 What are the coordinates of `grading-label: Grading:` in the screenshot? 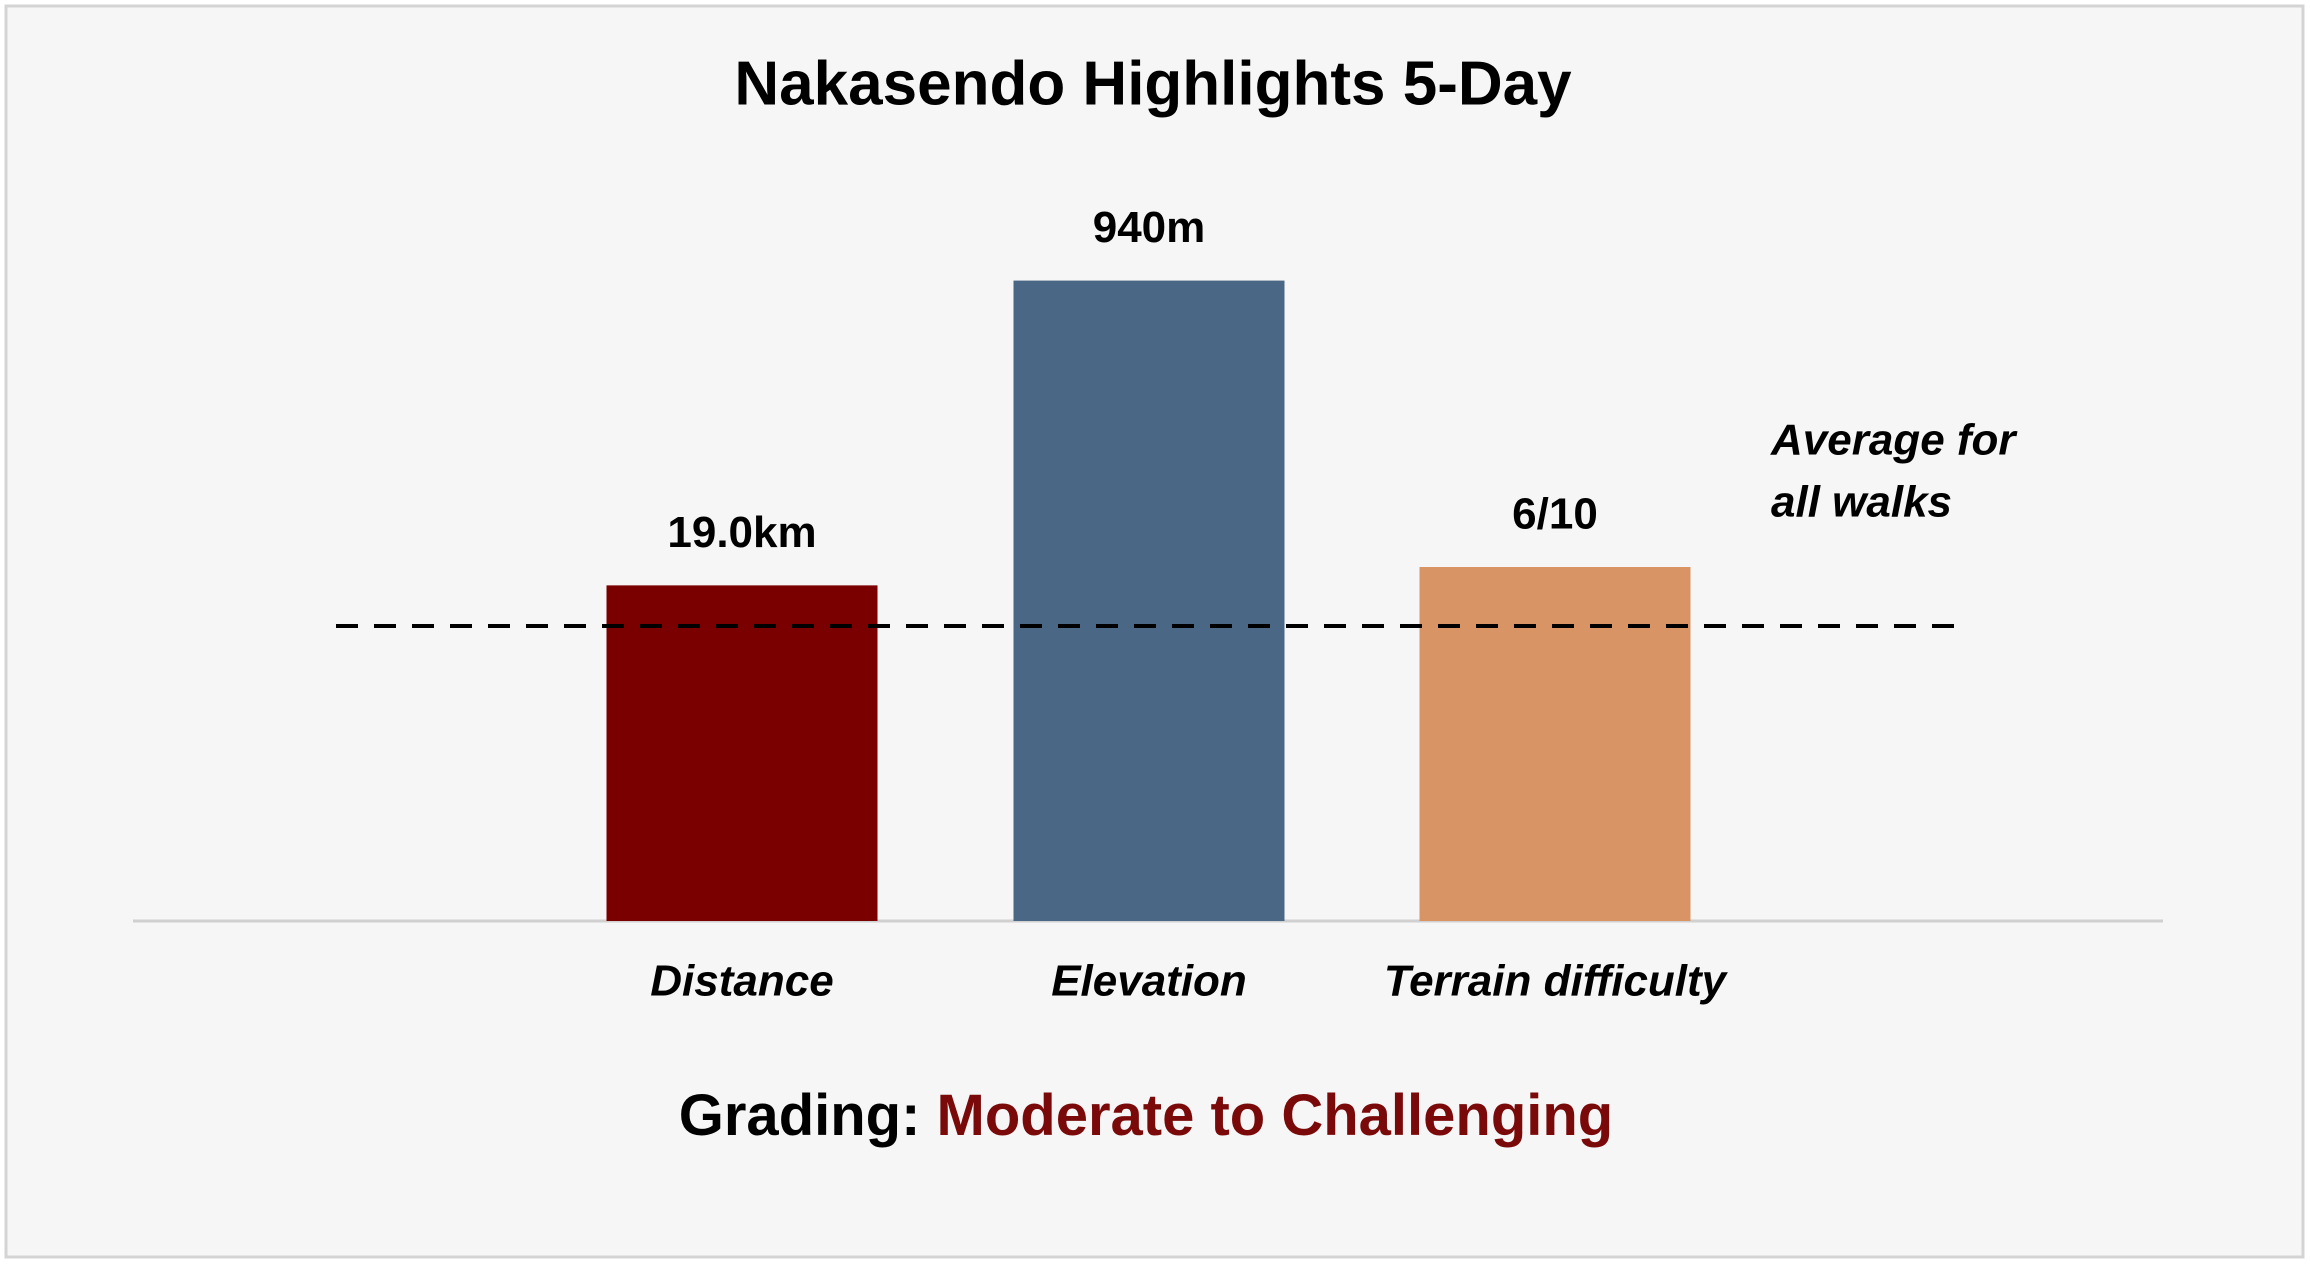 It's located at (800, 1115).